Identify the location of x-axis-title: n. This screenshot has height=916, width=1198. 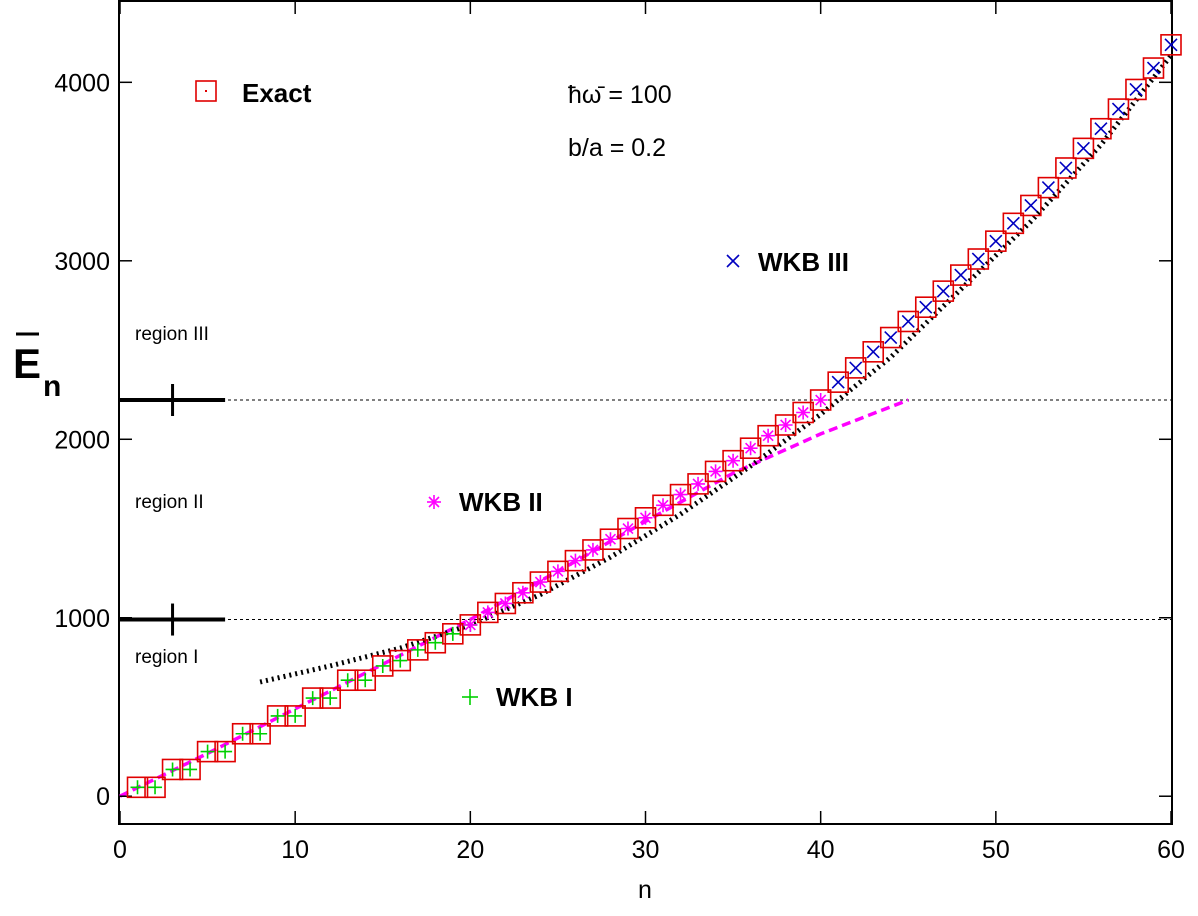
(645, 890).